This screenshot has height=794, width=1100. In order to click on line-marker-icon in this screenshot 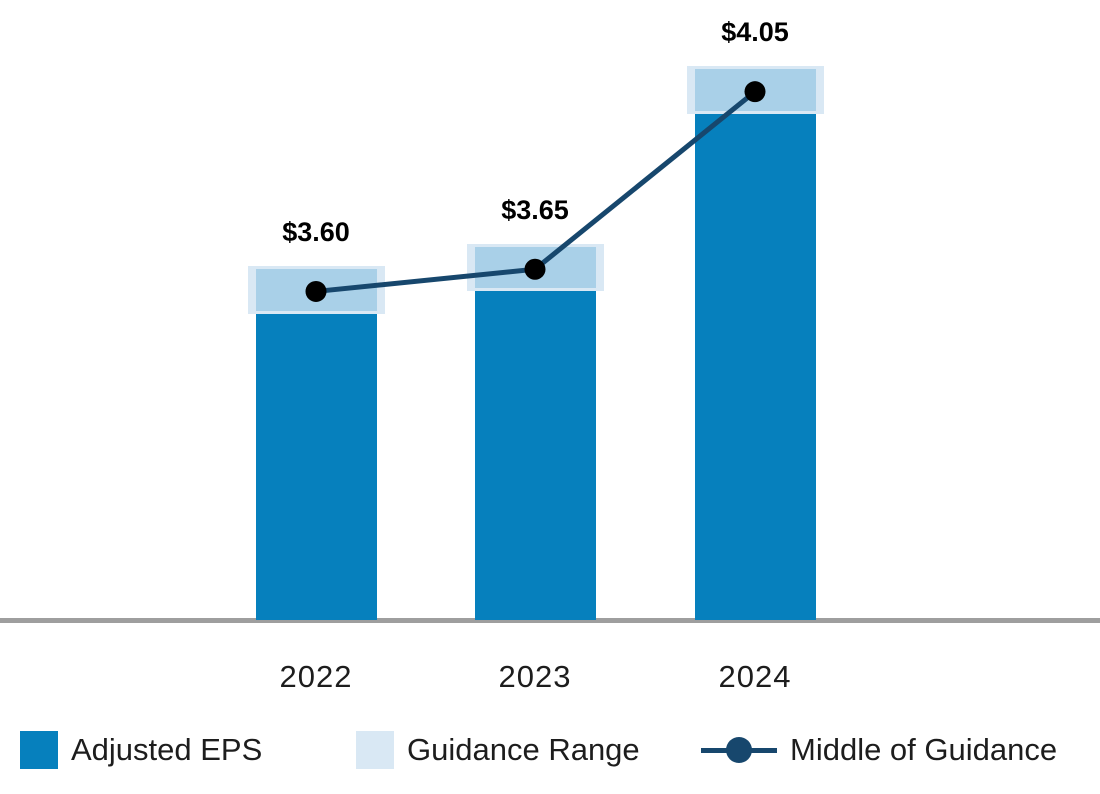, I will do `click(739, 750)`.